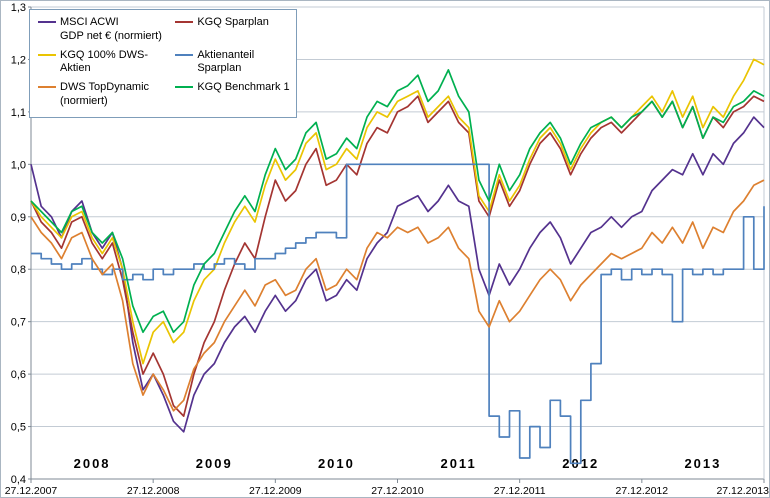  I want to click on legend-item-dws-topdynamic: DWS TopDynamic (normiert), so click(105, 95).